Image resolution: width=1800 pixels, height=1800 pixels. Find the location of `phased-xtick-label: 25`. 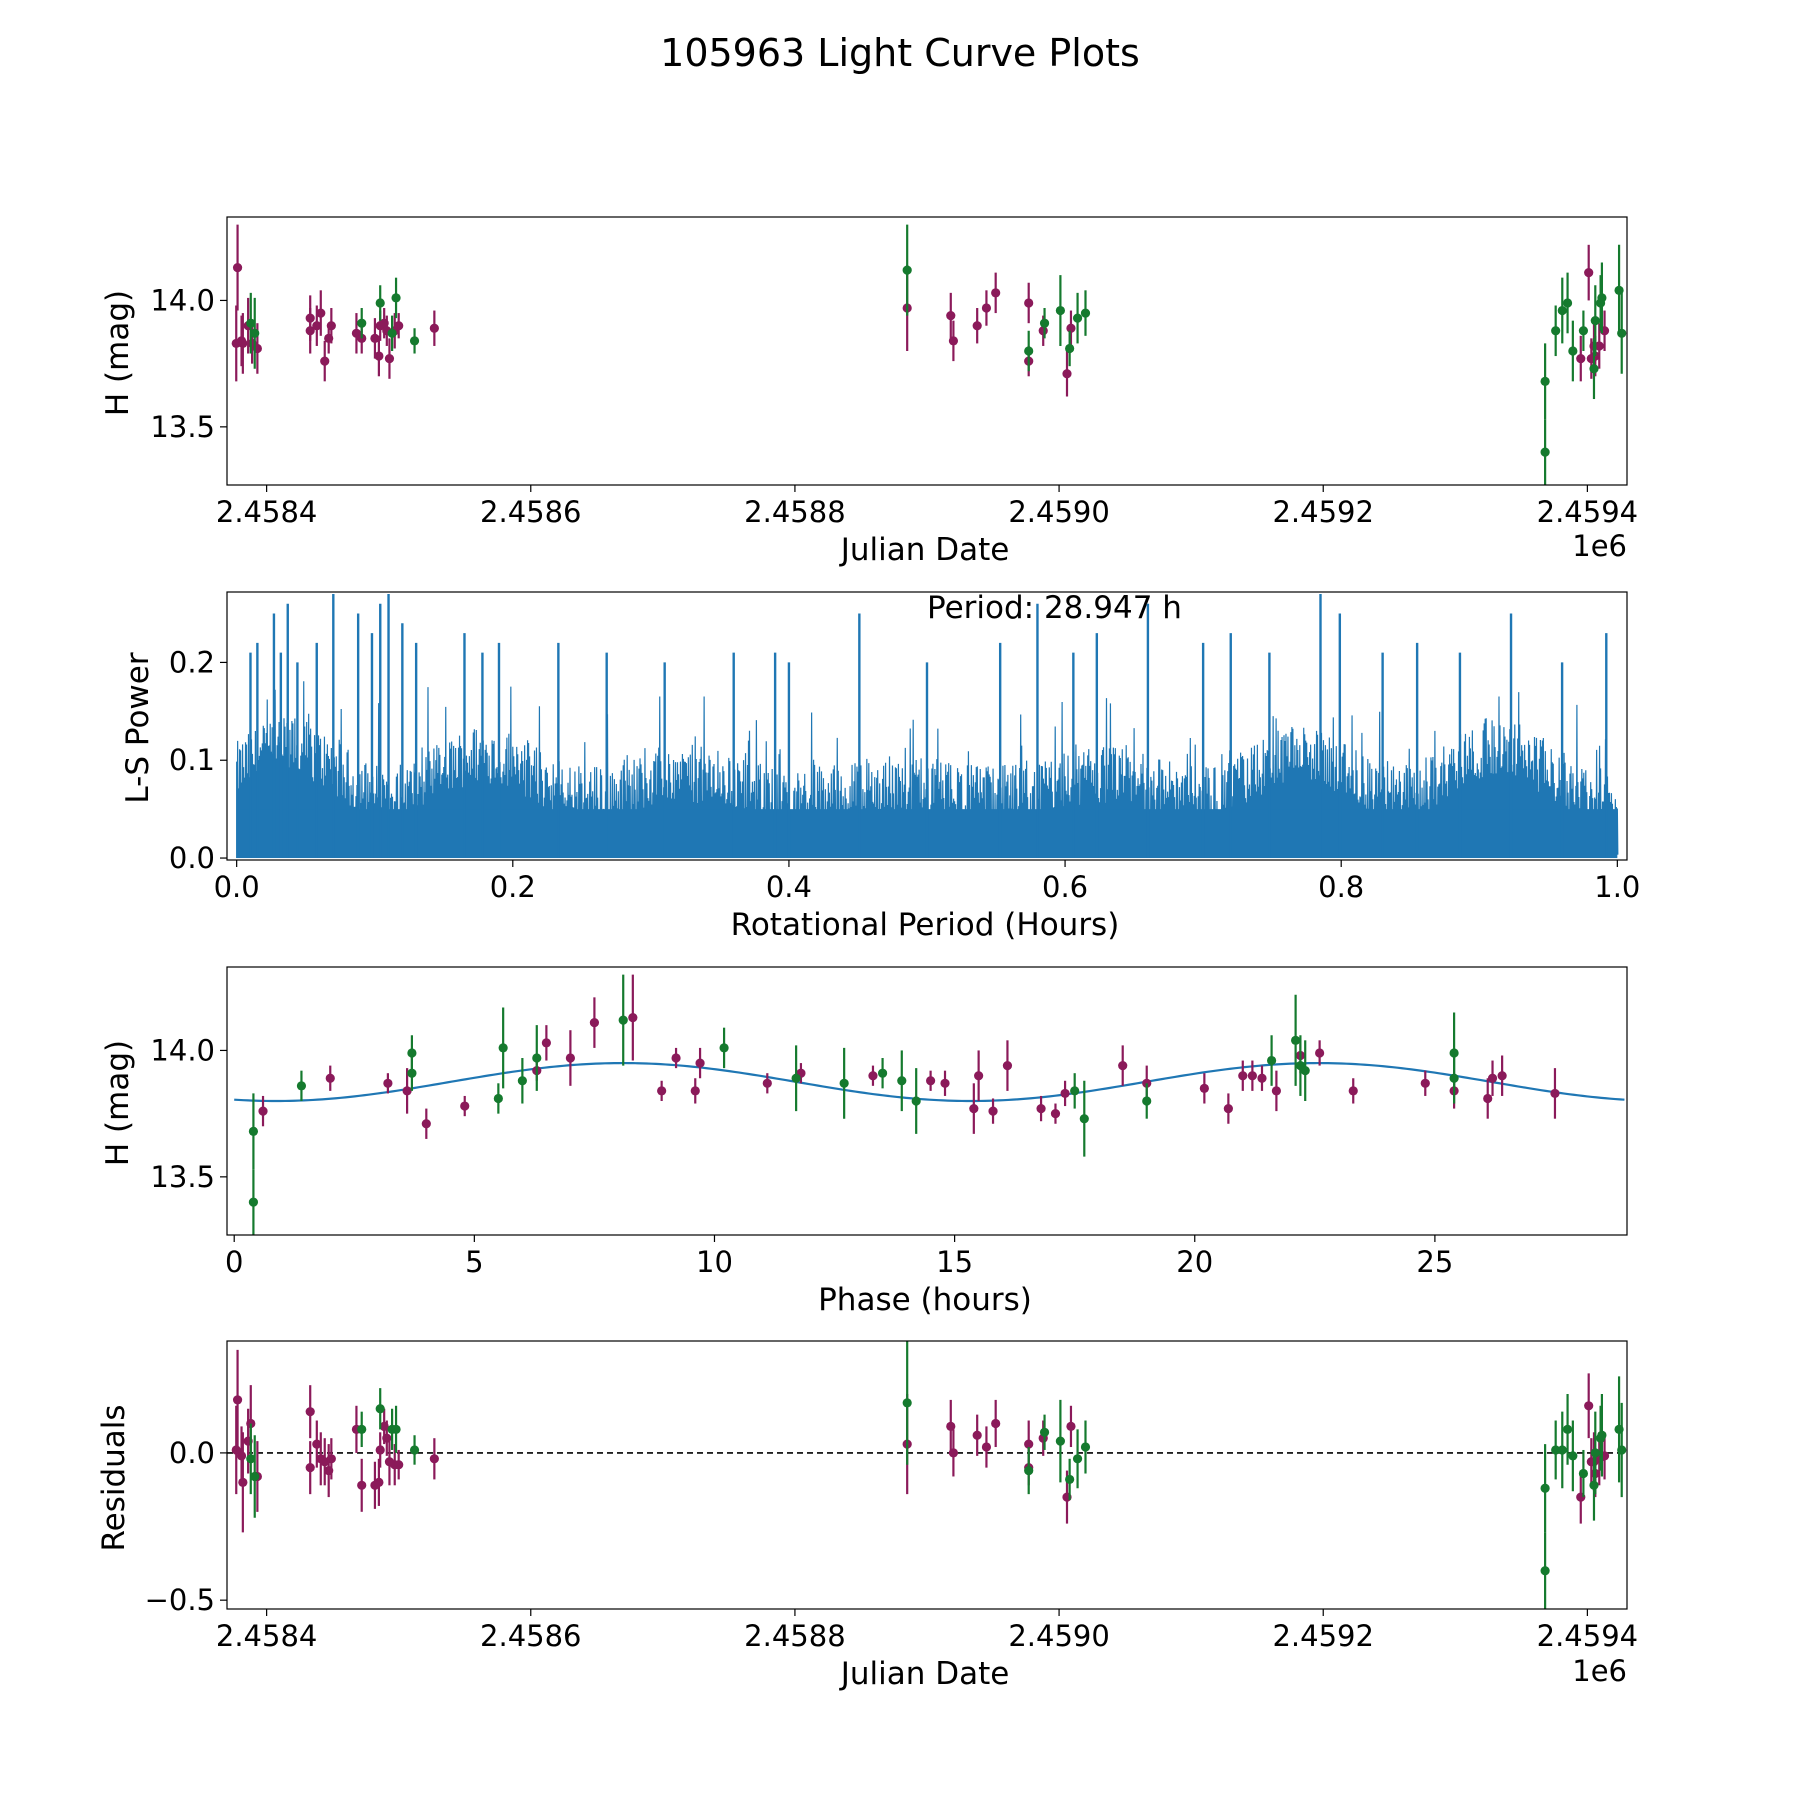

phased-xtick-label: 25 is located at coordinates (1434, 1262).